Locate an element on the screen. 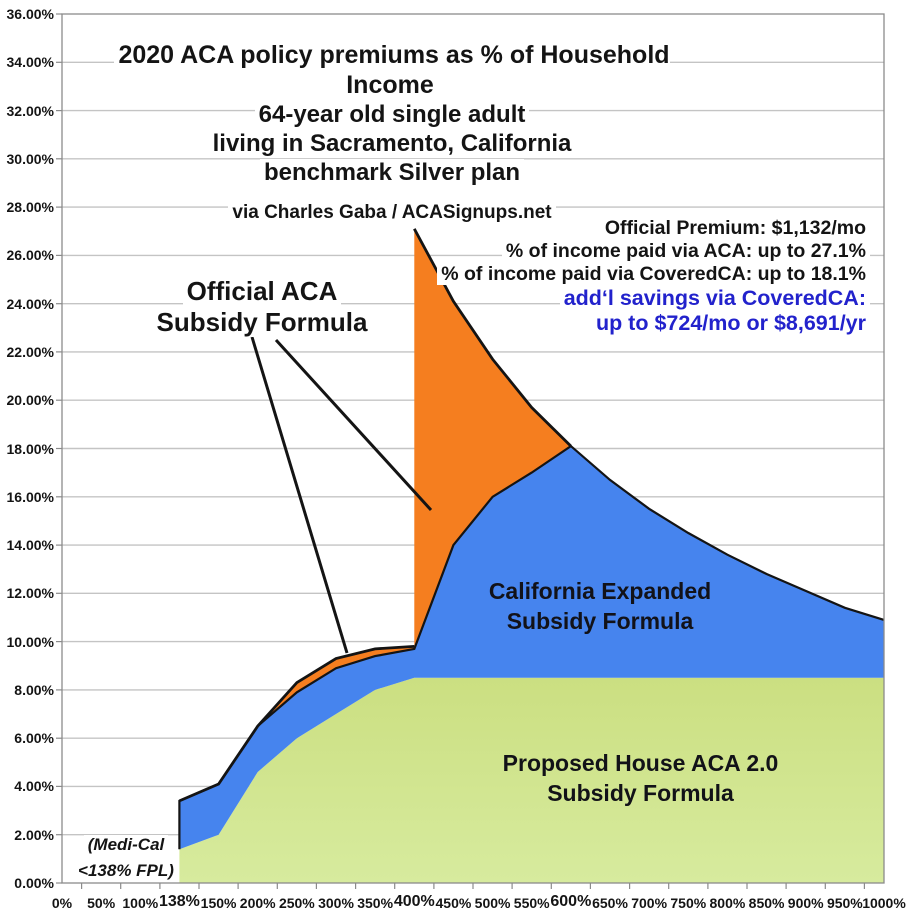 This screenshot has width=912, height=920. annotation-savings-2: up to $724/mo or $8,691/yr is located at coordinates (610, 323).